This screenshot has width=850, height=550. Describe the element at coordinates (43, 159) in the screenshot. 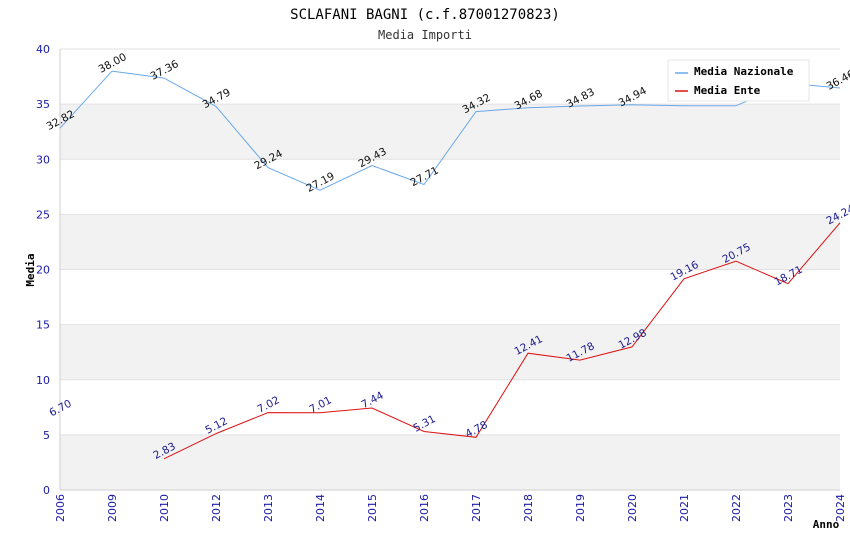

I see `y-tick-label: 30` at that location.